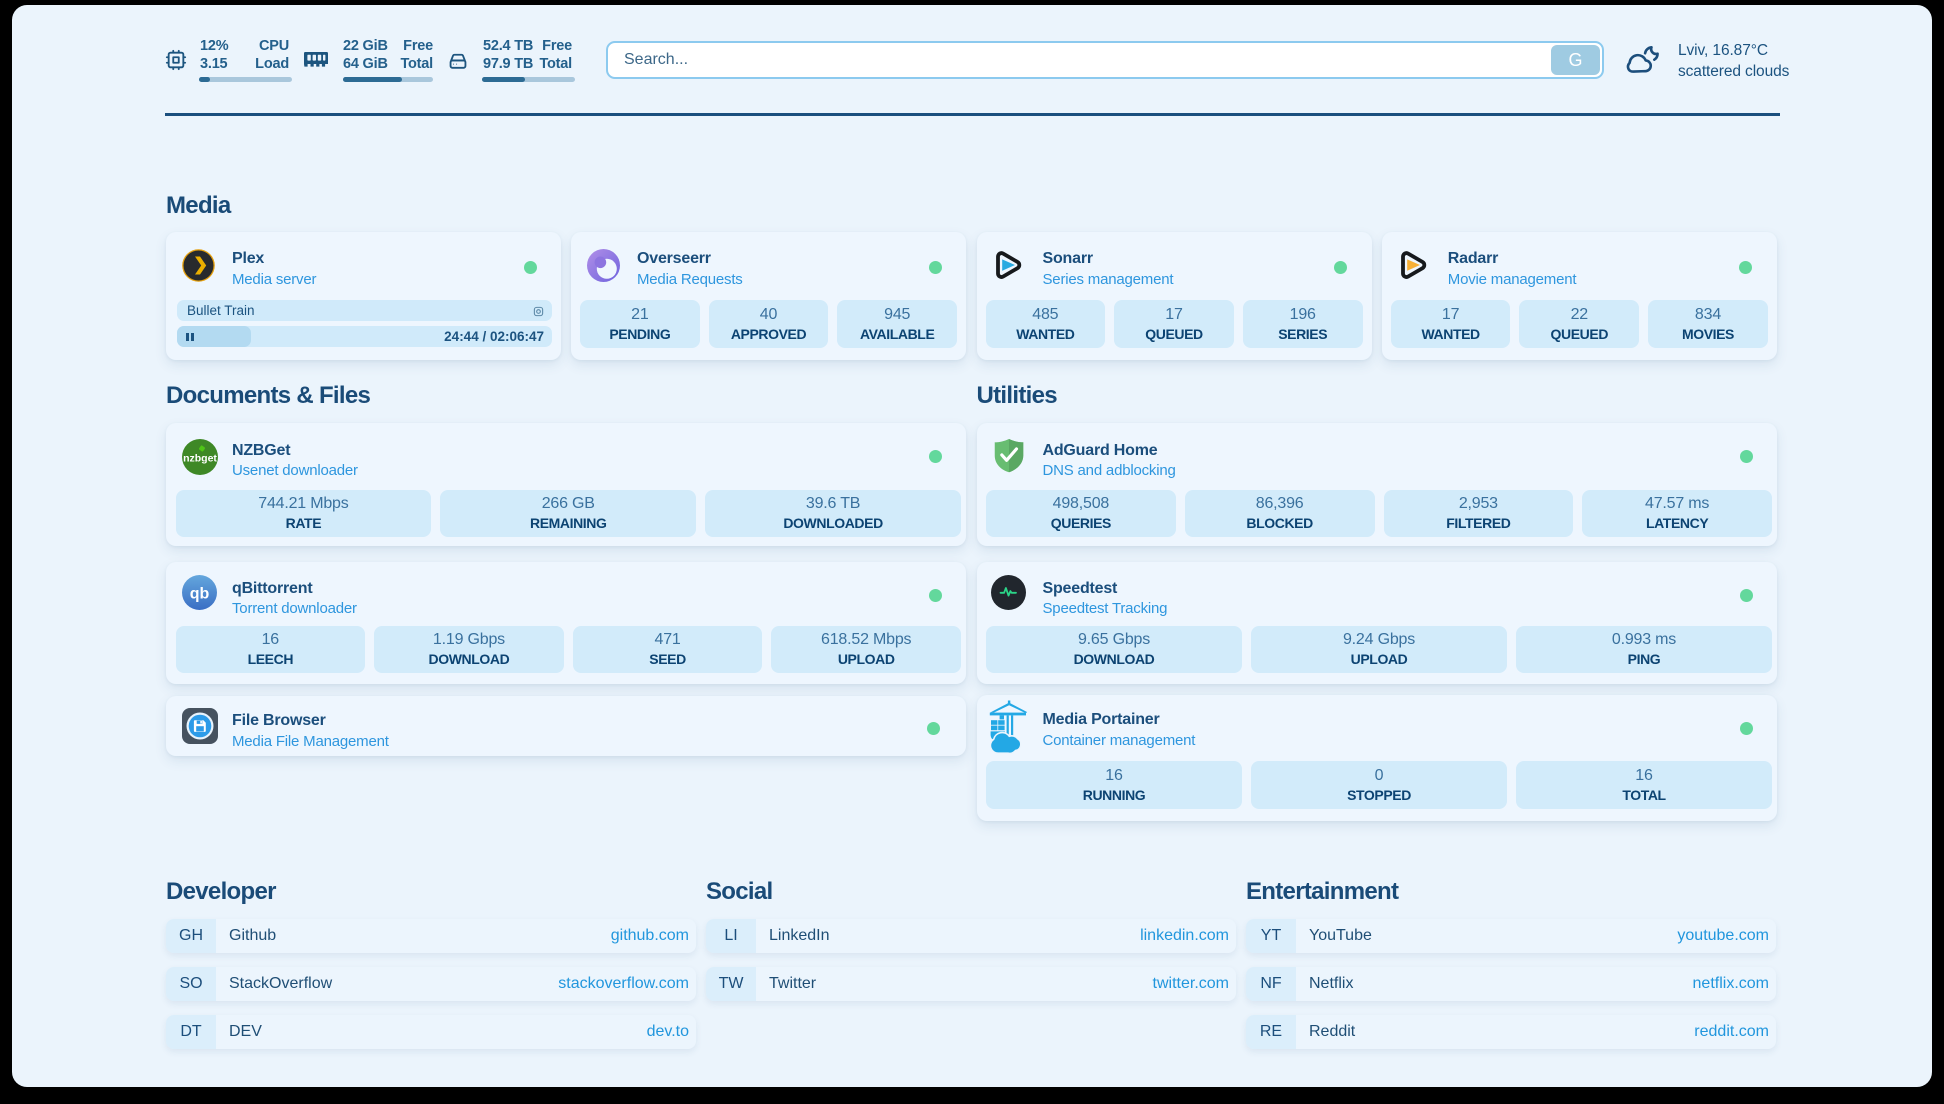 The width and height of the screenshot is (1944, 1104). Describe the element at coordinates (200, 458) in the screenshot. I see `svg-text: nzbget` at that location.